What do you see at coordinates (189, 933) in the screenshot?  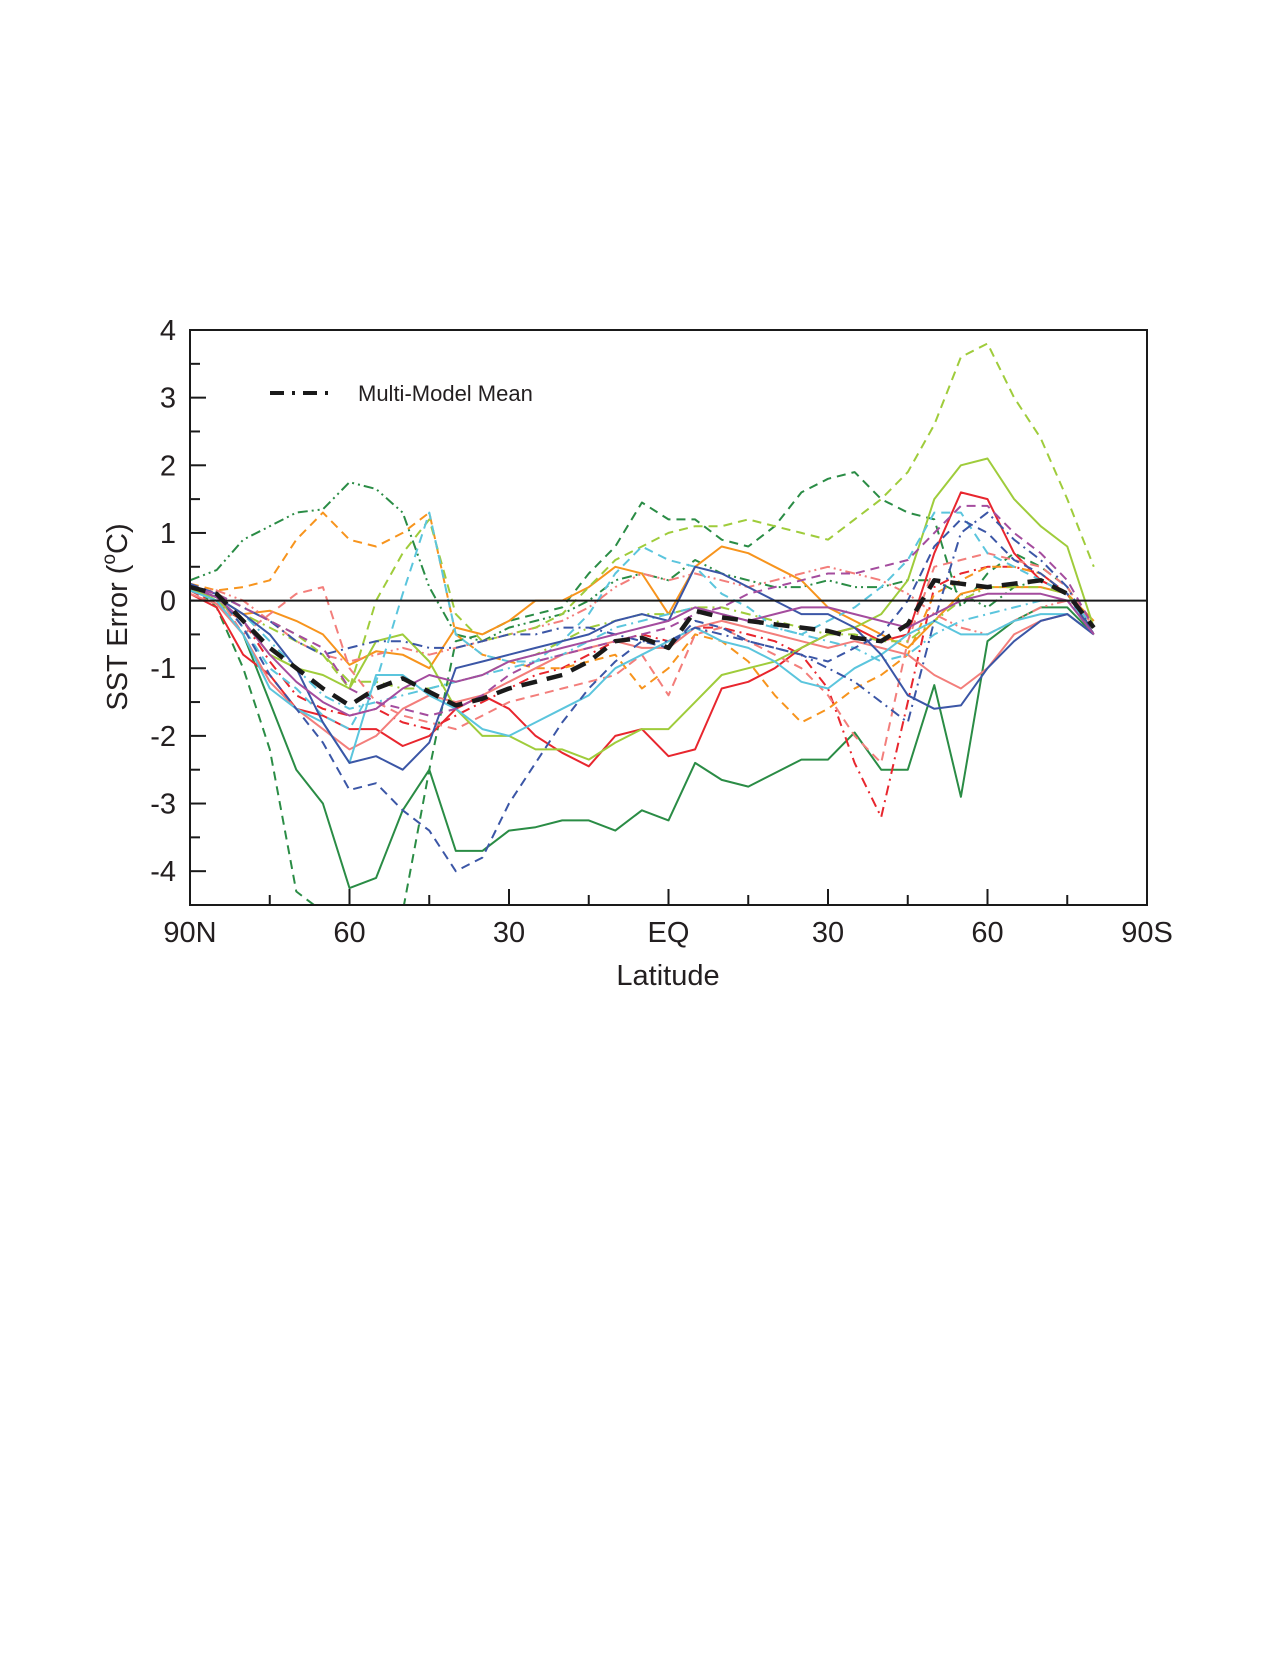 I see `x-tick-label: 90N` at bounding box center [189, 933].